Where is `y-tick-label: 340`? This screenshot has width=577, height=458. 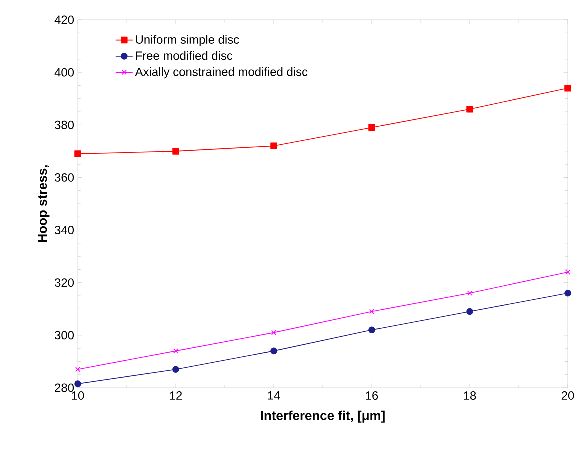 y-tick-label: 340 is located at coordinates (64, 230).